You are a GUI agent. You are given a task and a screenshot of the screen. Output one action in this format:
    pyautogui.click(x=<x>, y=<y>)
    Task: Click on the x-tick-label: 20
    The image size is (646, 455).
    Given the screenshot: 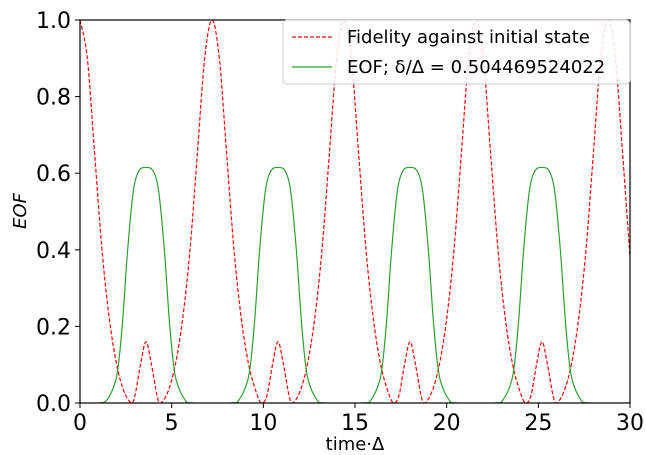 What is the action you would take?
    pyautogui.click(x=447, y=423)
    